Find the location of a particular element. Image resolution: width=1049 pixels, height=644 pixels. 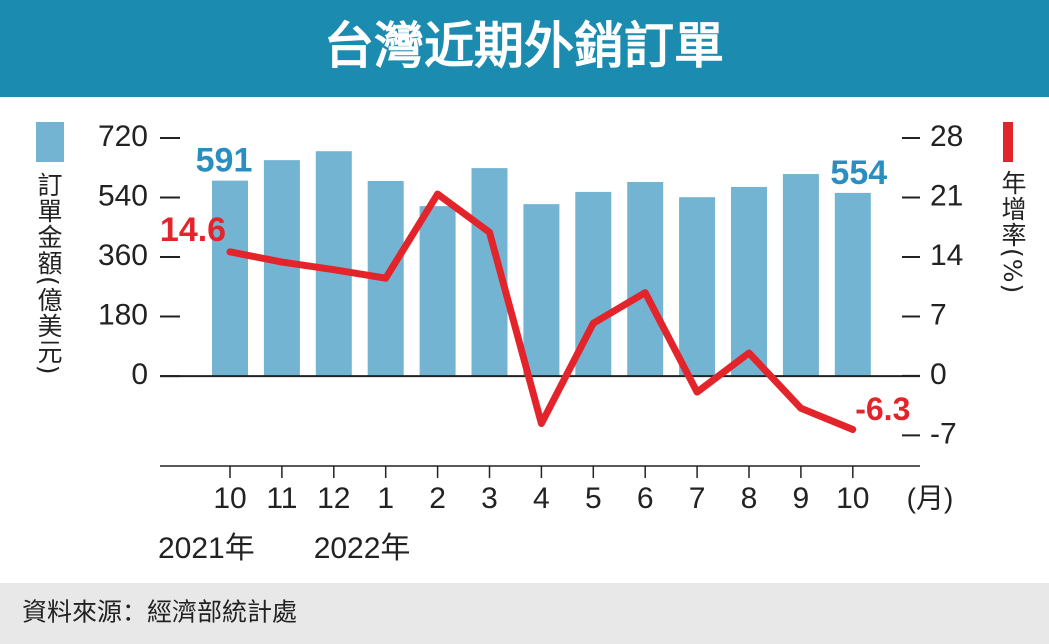

y2-tick-label: -7 is located at coordinates (943, 433).